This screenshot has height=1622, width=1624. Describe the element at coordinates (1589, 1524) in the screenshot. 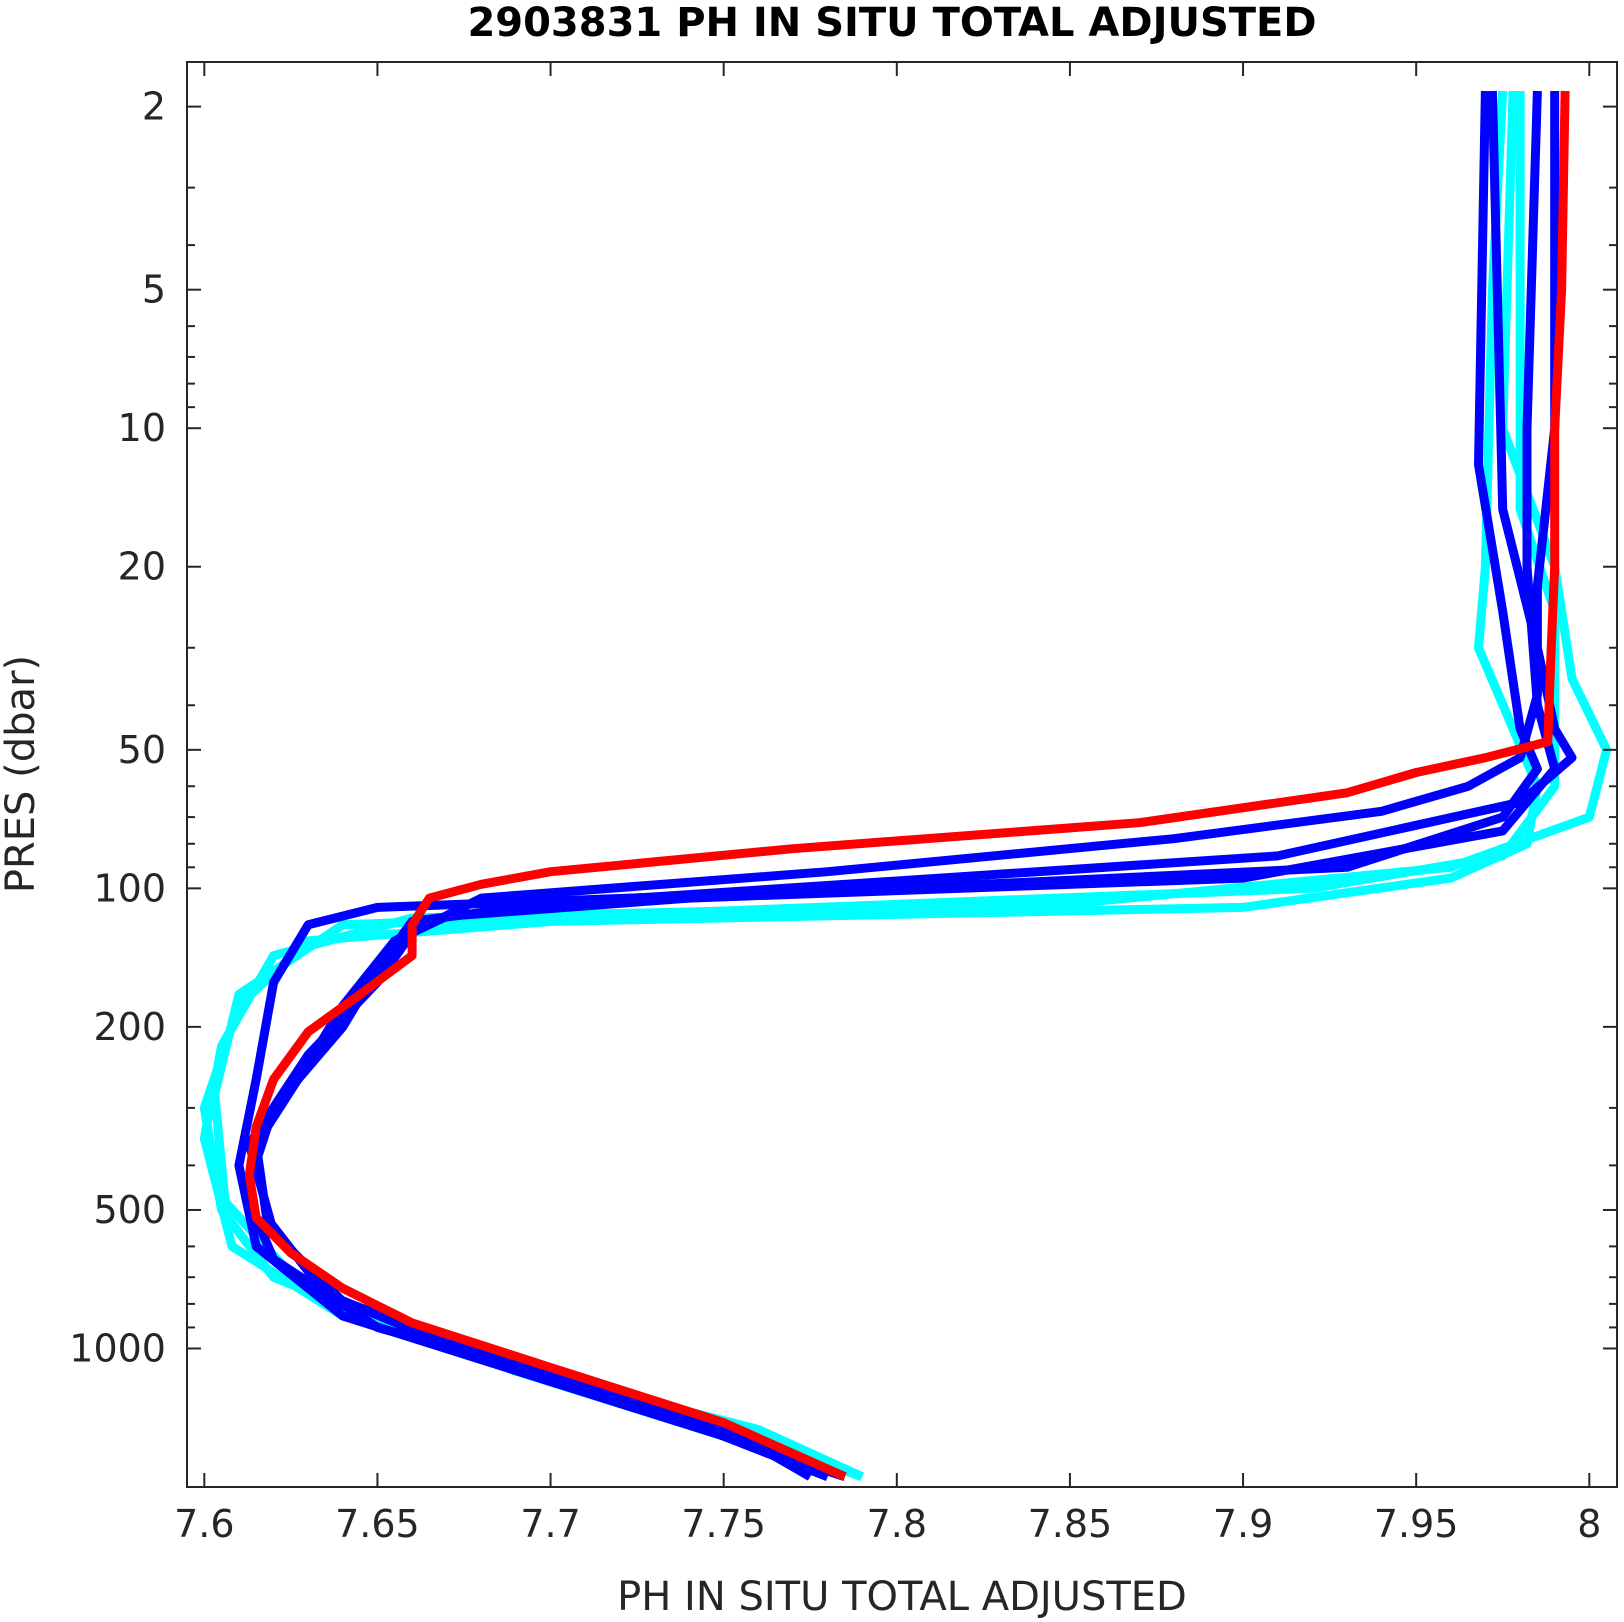

I see `x-tick-label: 8` at that location.